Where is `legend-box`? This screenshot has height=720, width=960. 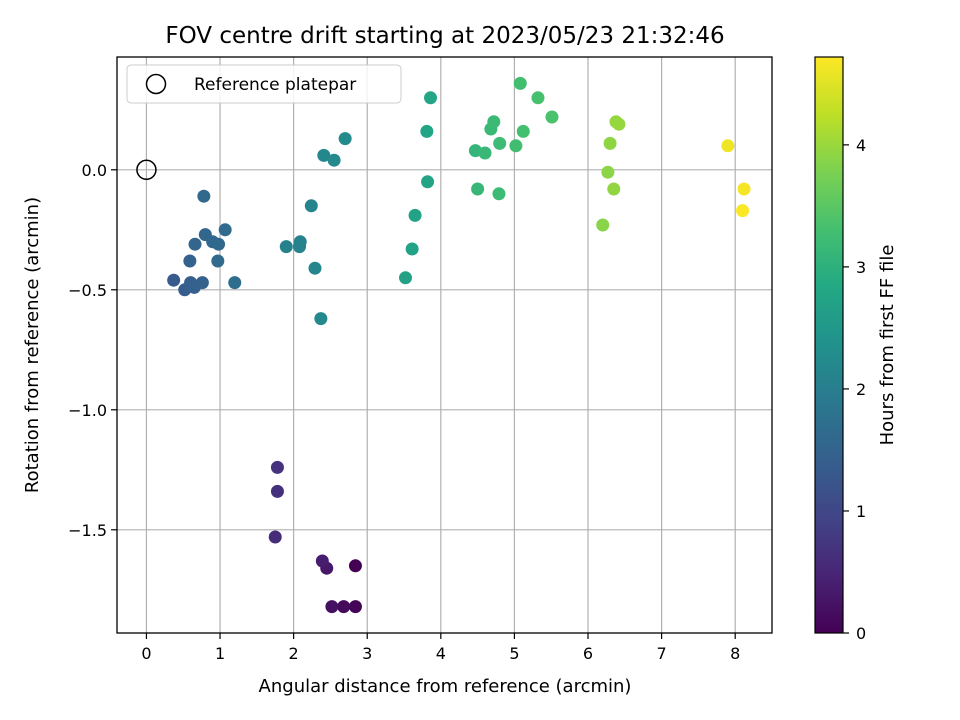
legend-box is located at coordinates (264, 84).